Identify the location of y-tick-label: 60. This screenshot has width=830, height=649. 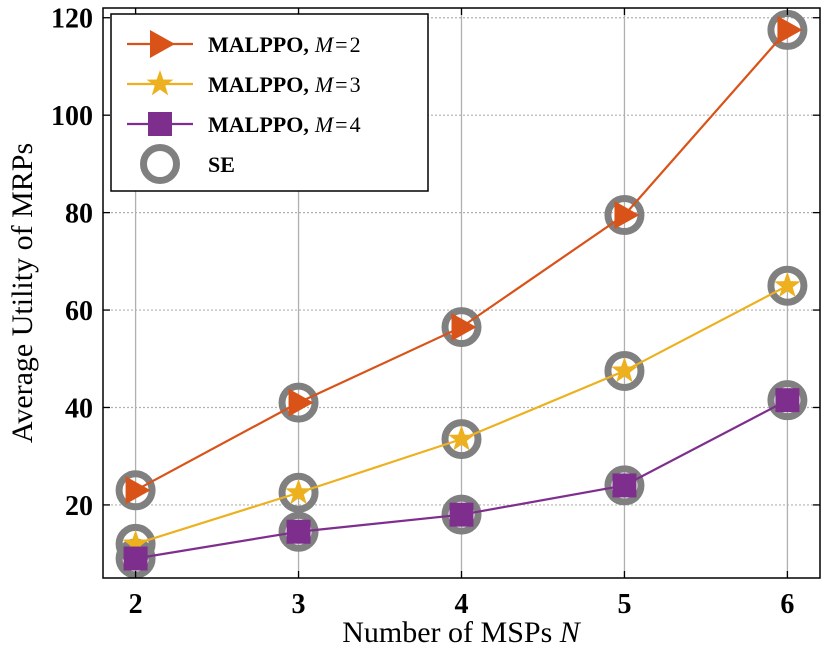
(79, 311).